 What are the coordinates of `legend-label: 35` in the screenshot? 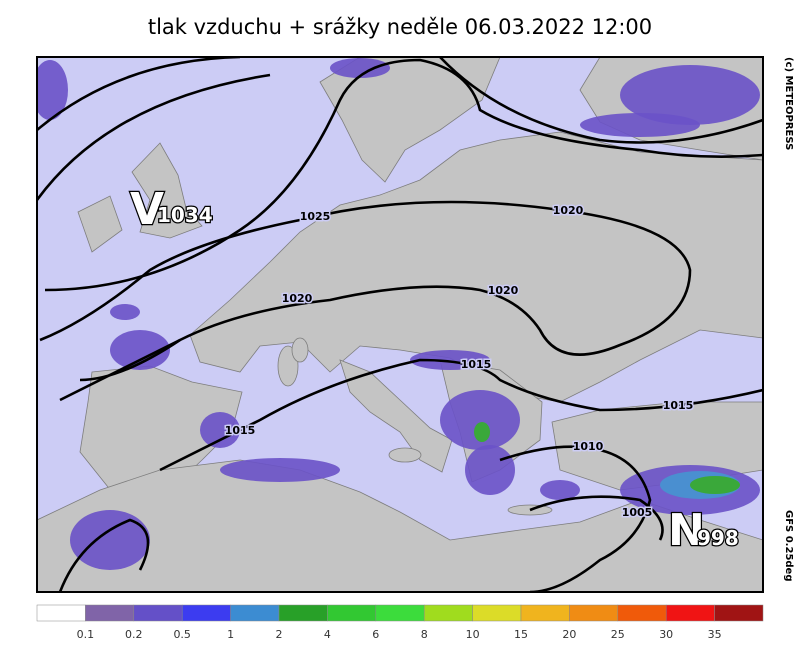 It's located at (715, 634).